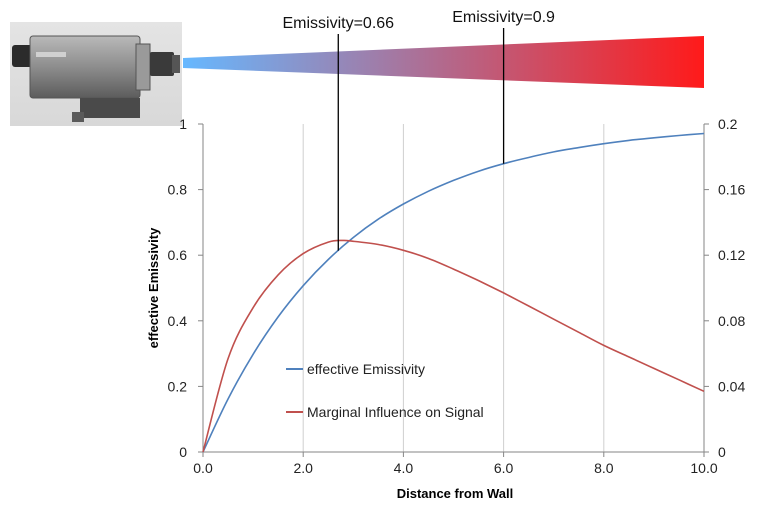 The height and width of the screenshot is (506, 766). Describe the element at coordinates (183, 452) in the screenshot. I see `y-tick-label: 0` at that location.